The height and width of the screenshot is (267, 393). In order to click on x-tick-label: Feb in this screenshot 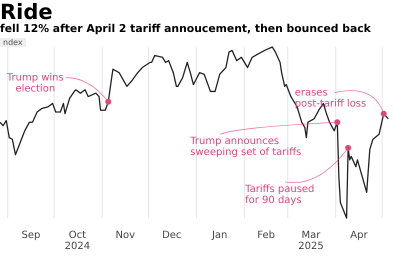, I will do `click(266, 235)`.